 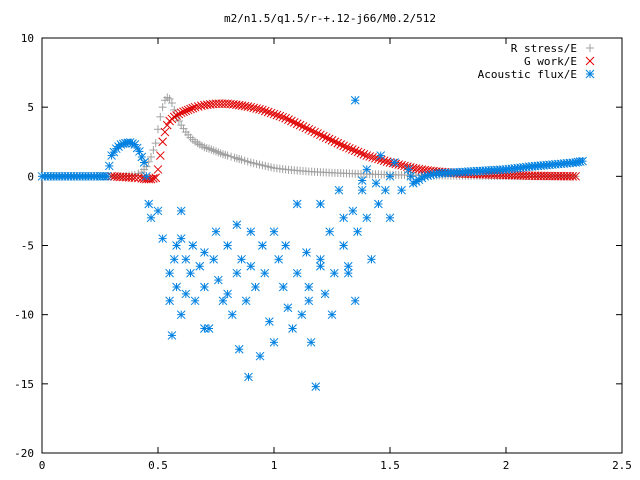 I want to click on y-tick-label: -20, so click(x=24, y=453).